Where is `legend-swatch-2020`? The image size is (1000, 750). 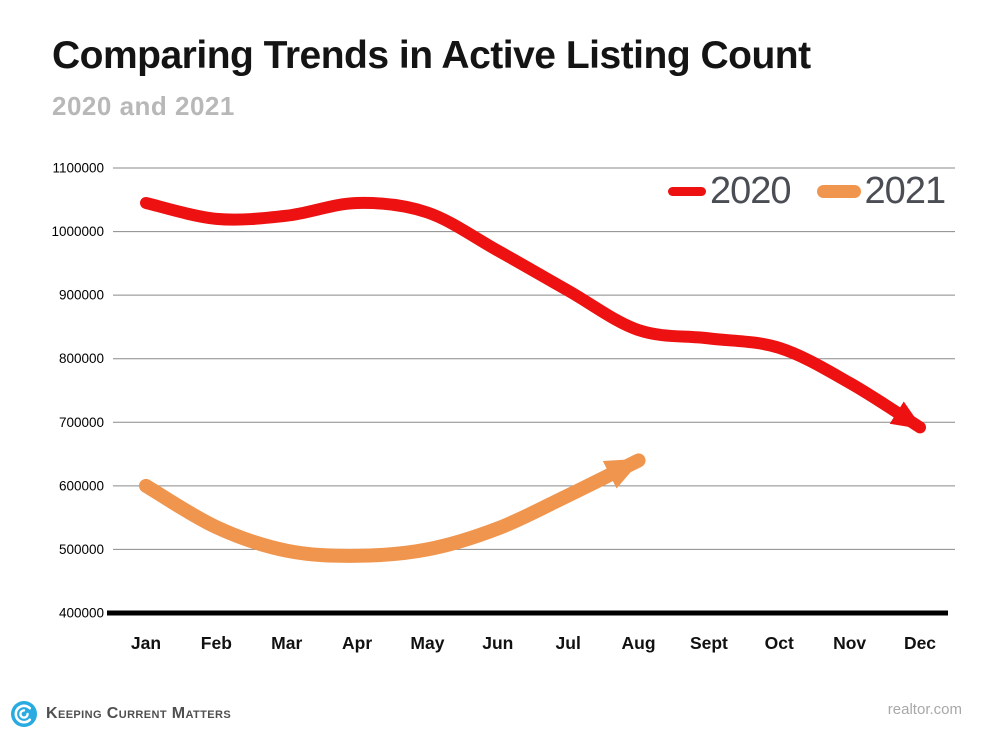
legend-swatch-2020 is located at coordinates (687, 191).